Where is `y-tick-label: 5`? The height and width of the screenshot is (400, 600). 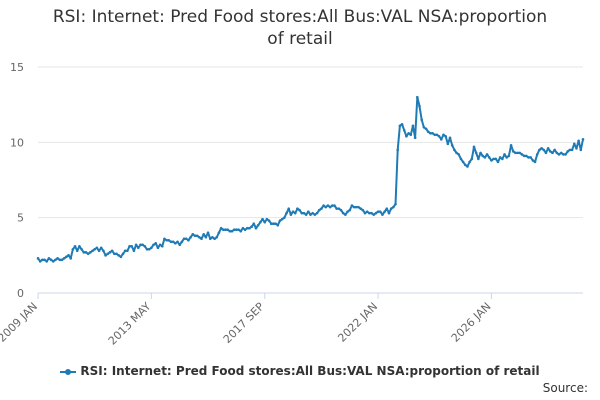
y-tick-label: 5 is located at coordinates (20, 218).